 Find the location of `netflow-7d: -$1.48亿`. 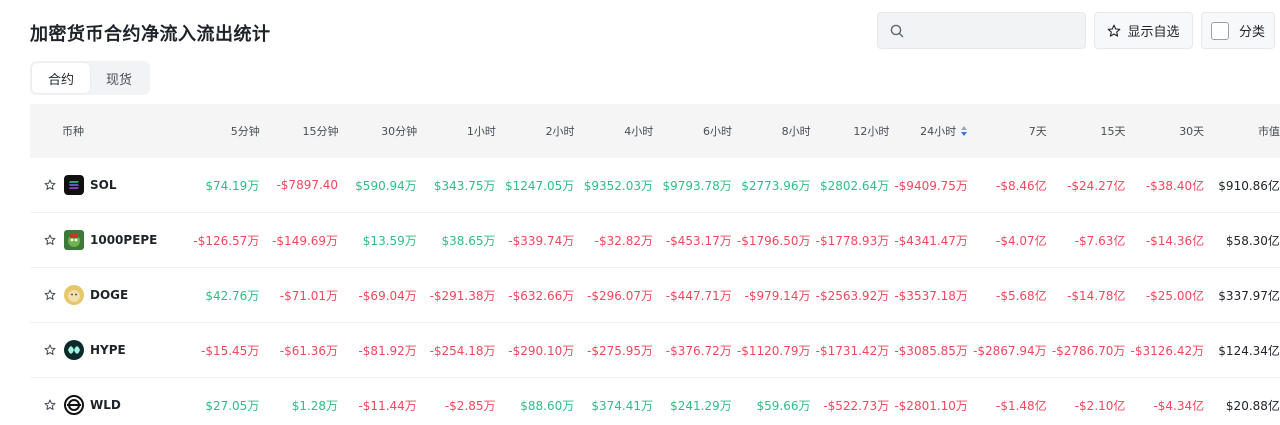

netflow-7d: -$1.48亿 is located at coordinates (1021, 405).